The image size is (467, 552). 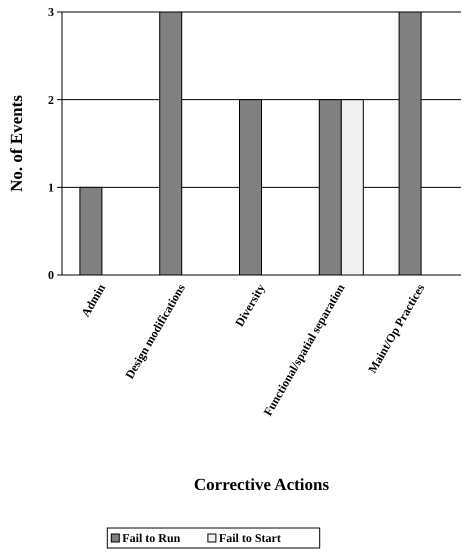 What do you see at coordinates (16, 143) in the screenshot?
I see `y-axis-title: No. of Events` at bounding box center [16, 143].